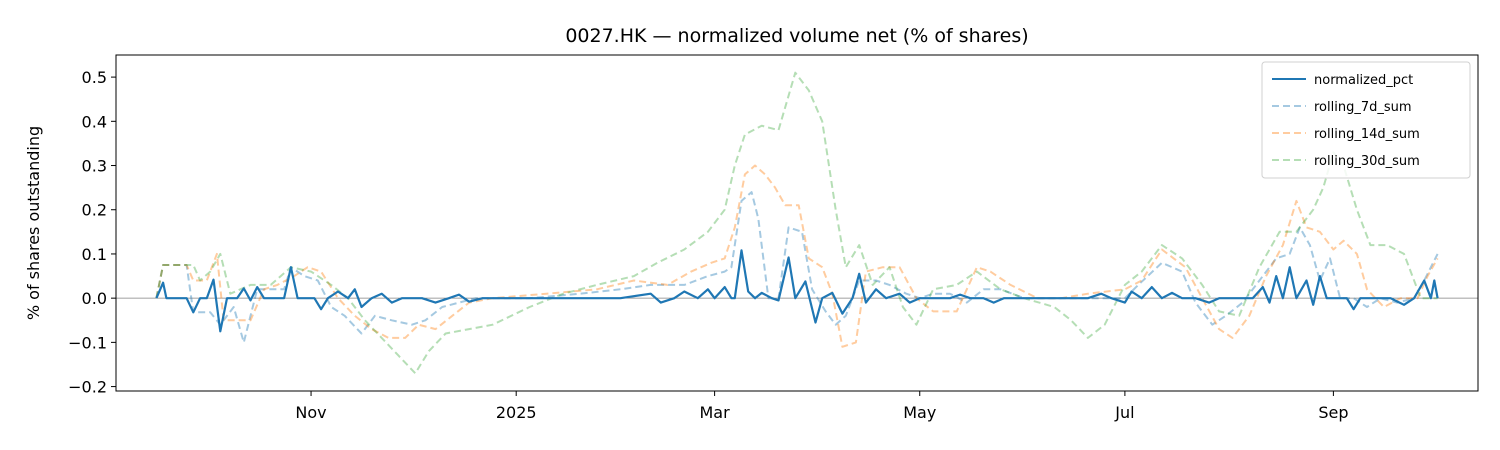 This screenshot has width=1500, height=450. What do you see at coordinates (1124, 412) in the screenshot?
I see `x-tick-label: Jul` at bounding box center [1124, 412].